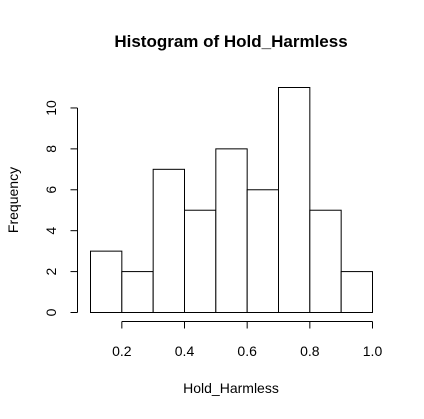  Describe the element at coordinates (60, 208) in the screenshot. I see `y-axis: 0 2 4 6 8 10` at that location.